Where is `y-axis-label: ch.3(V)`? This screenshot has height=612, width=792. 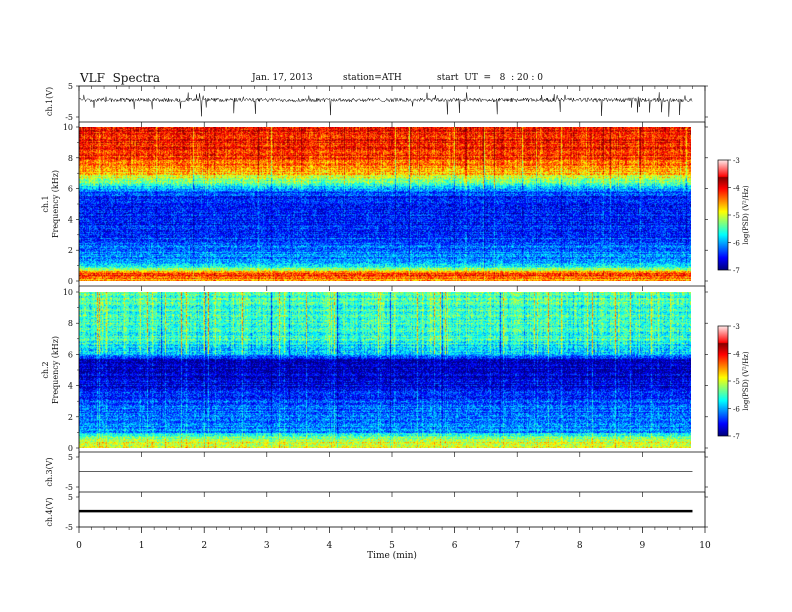
y-axis-label: ch.3(V) is located at coordinates (49, 471).